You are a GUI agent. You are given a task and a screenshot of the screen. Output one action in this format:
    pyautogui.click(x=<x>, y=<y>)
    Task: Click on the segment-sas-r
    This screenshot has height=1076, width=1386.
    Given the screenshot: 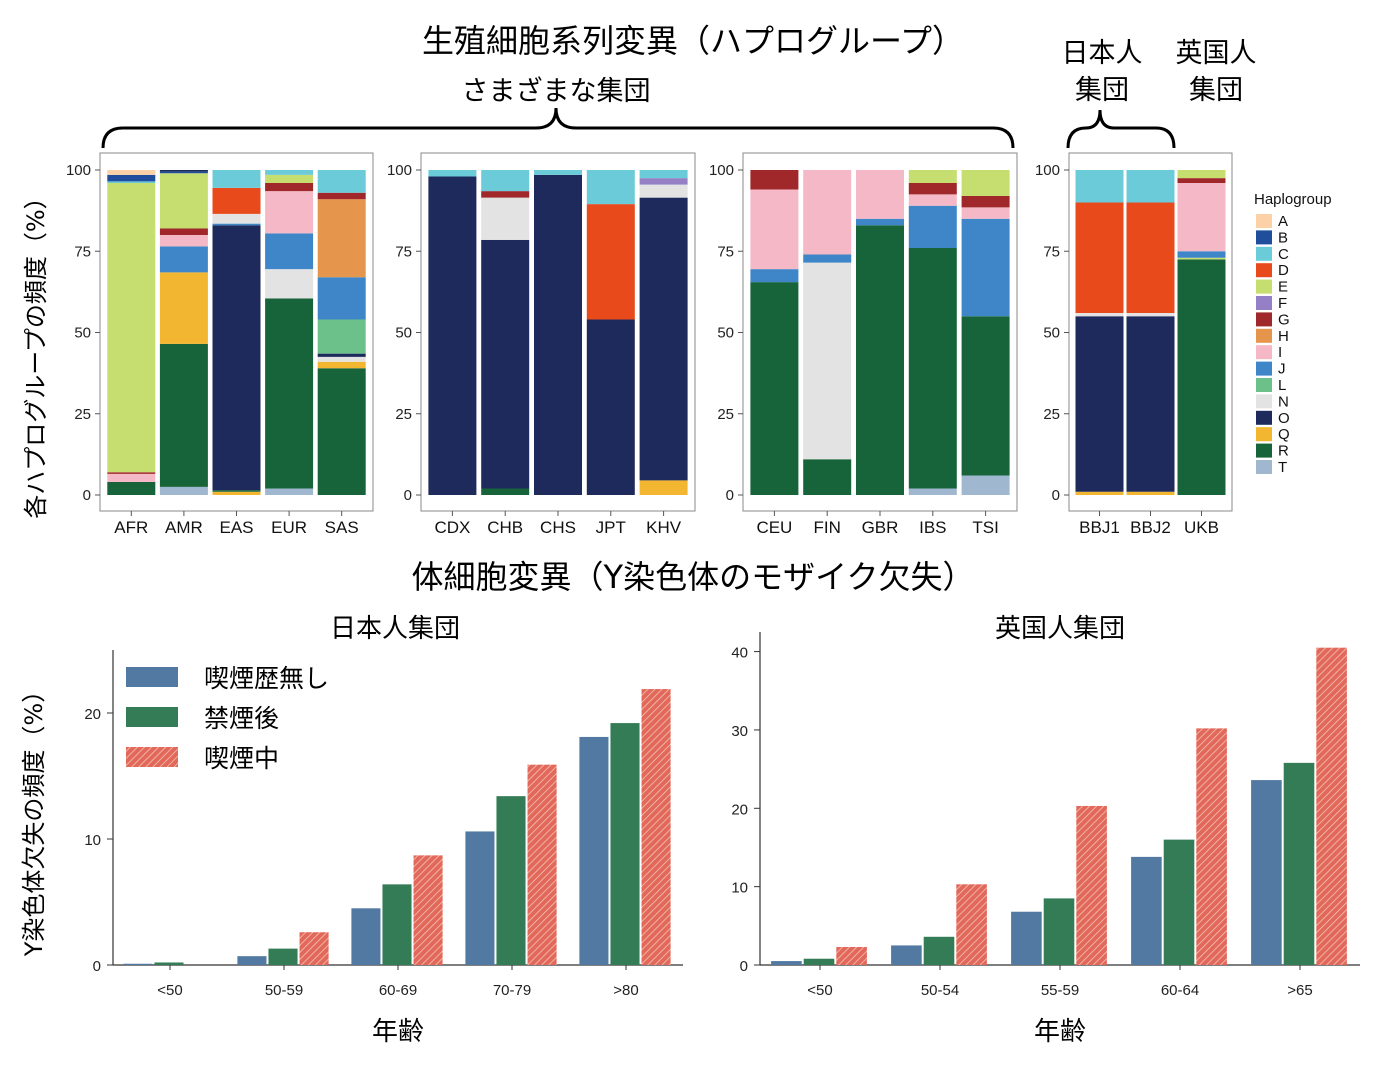 What is the action you would take?
    pyautogui.click(x=341, y=431)
    